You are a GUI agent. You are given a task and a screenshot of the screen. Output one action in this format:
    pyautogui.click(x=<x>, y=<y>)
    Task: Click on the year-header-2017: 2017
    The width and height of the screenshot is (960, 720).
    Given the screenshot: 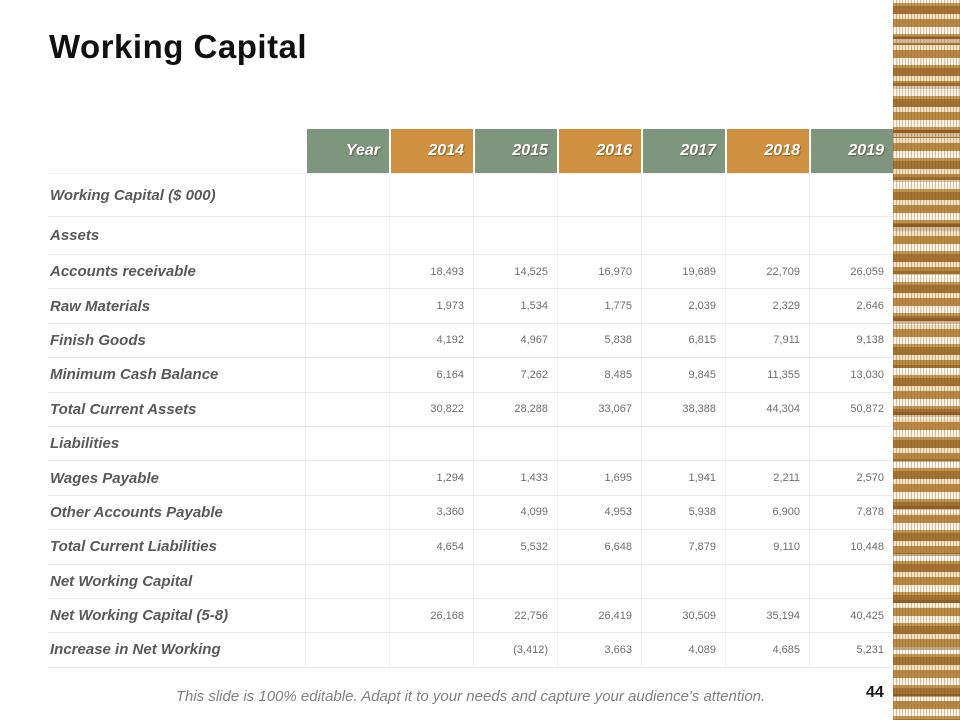 What is the action you would take?
    pyautogui.click(x=683, y=151)
    